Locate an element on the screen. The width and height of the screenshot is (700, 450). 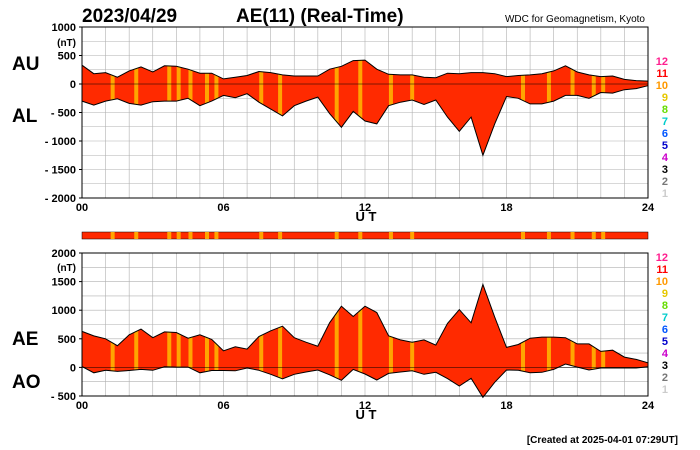
bottom-lower-line is located at coordinates (365, 381).